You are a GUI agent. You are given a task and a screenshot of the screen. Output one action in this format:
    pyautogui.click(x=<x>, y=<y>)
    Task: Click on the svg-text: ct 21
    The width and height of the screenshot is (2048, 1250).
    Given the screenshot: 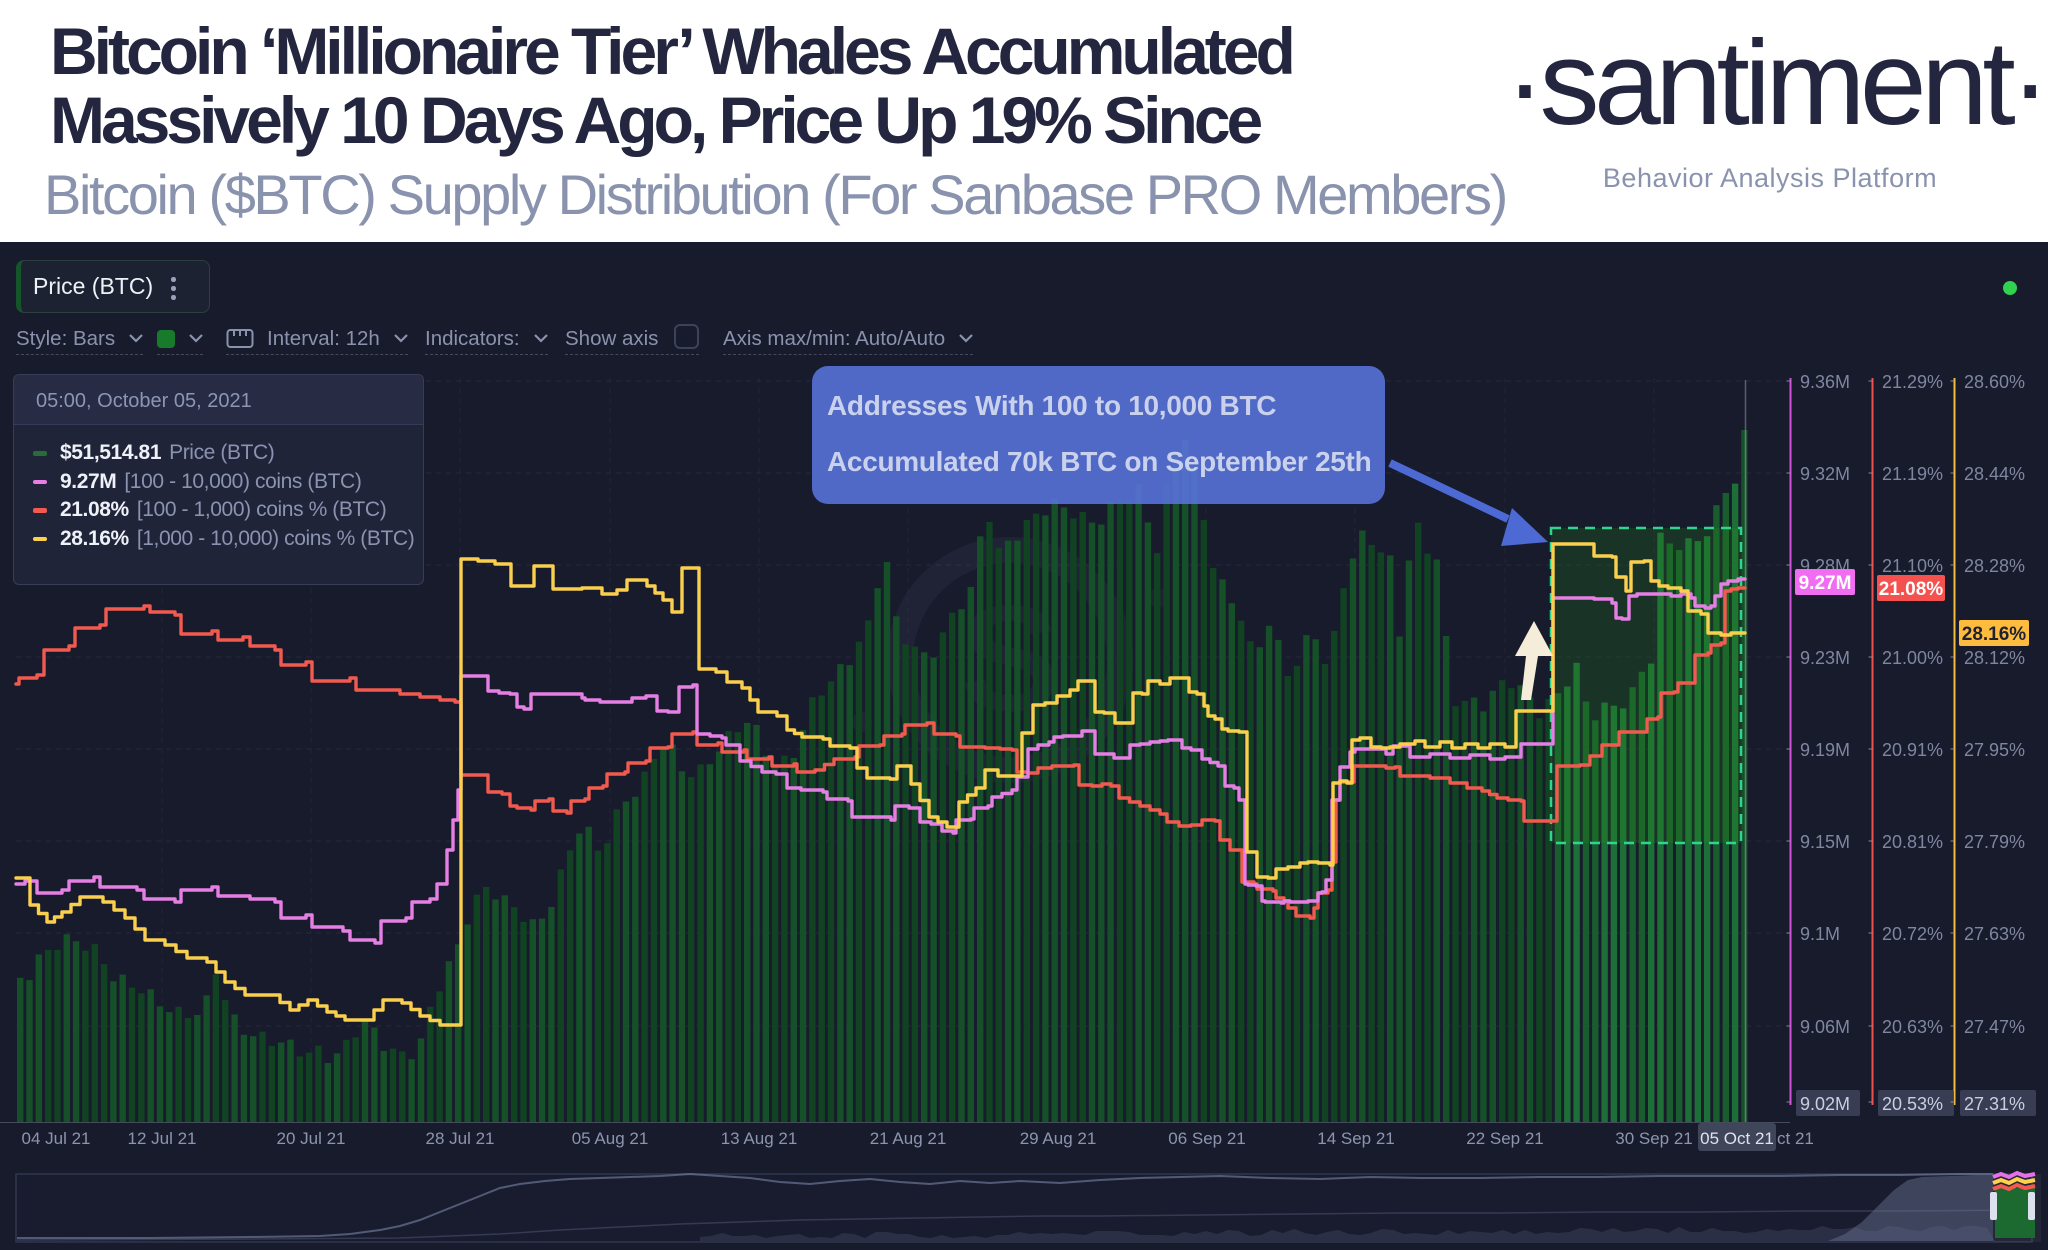 What is the action you would take?
    pyautogui.click(x=1795, y=1138)
    